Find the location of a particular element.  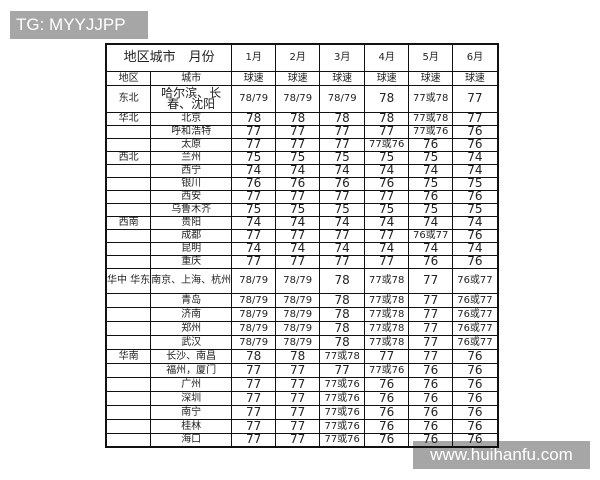

city-cell: 长沙、南昌 is located at coordinates (191, 356).